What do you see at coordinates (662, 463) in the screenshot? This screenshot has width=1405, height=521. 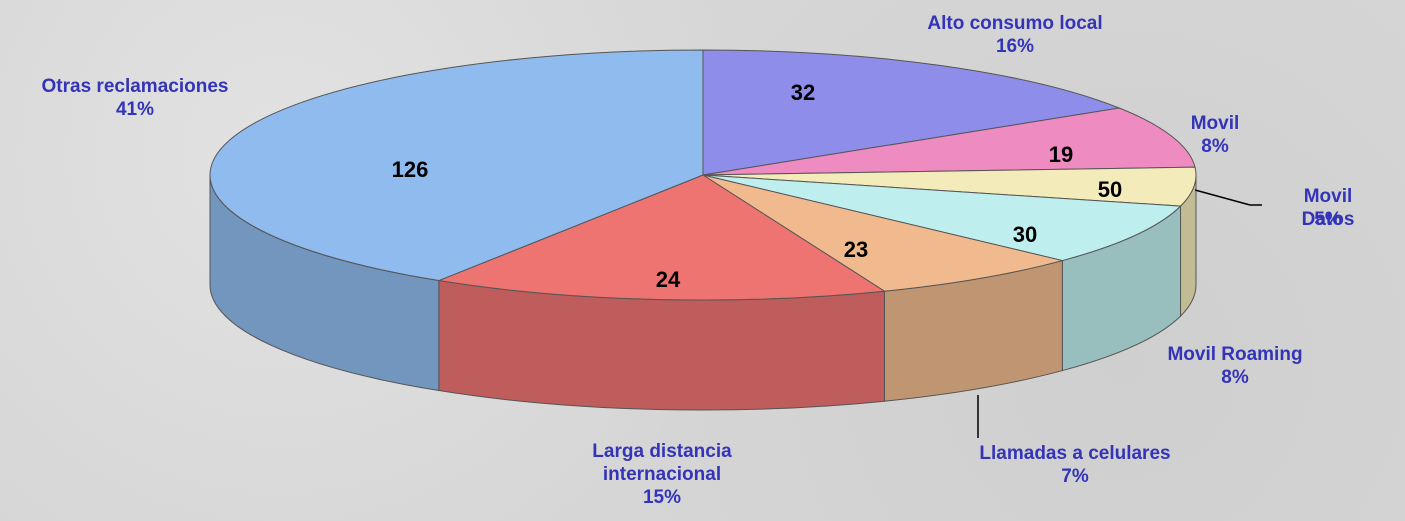 I see `slice-label: Larga distancia internacional` at bounding box center [662, 463].